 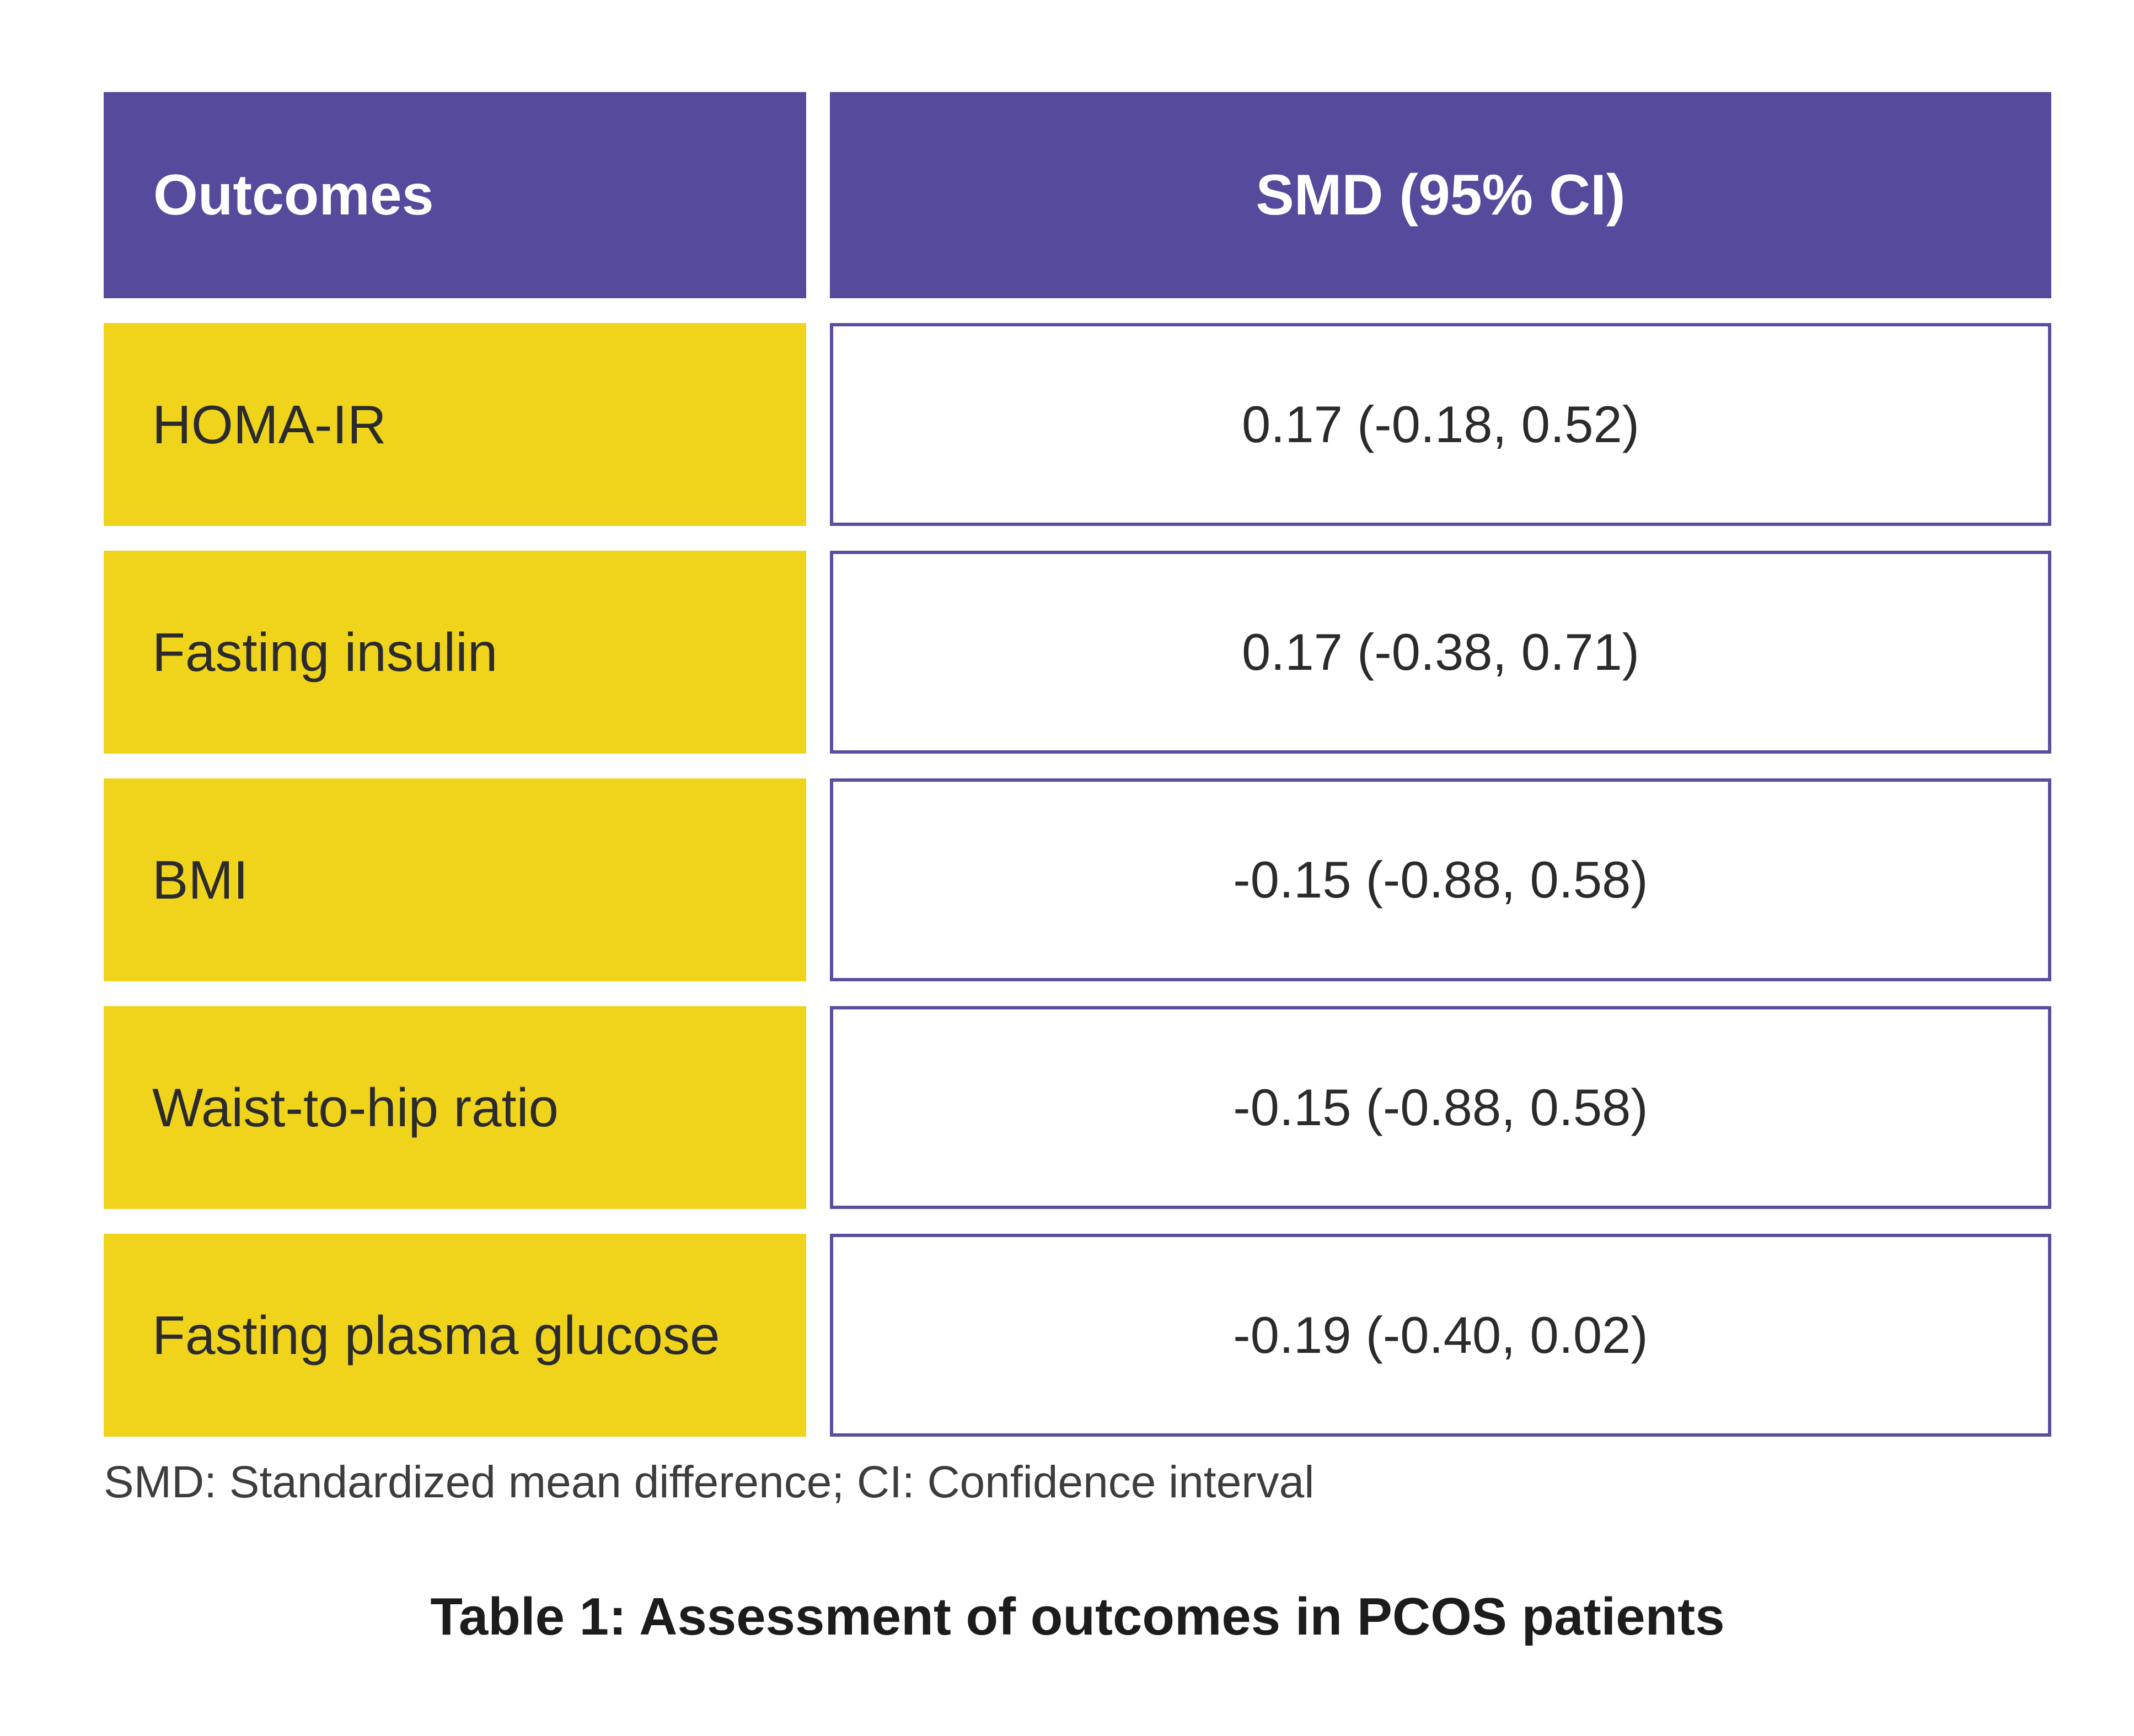 I want to click on outcome-cell-fasting-plasma-glucose: Fasting plasma glucose, so click(x=455, y=1335).